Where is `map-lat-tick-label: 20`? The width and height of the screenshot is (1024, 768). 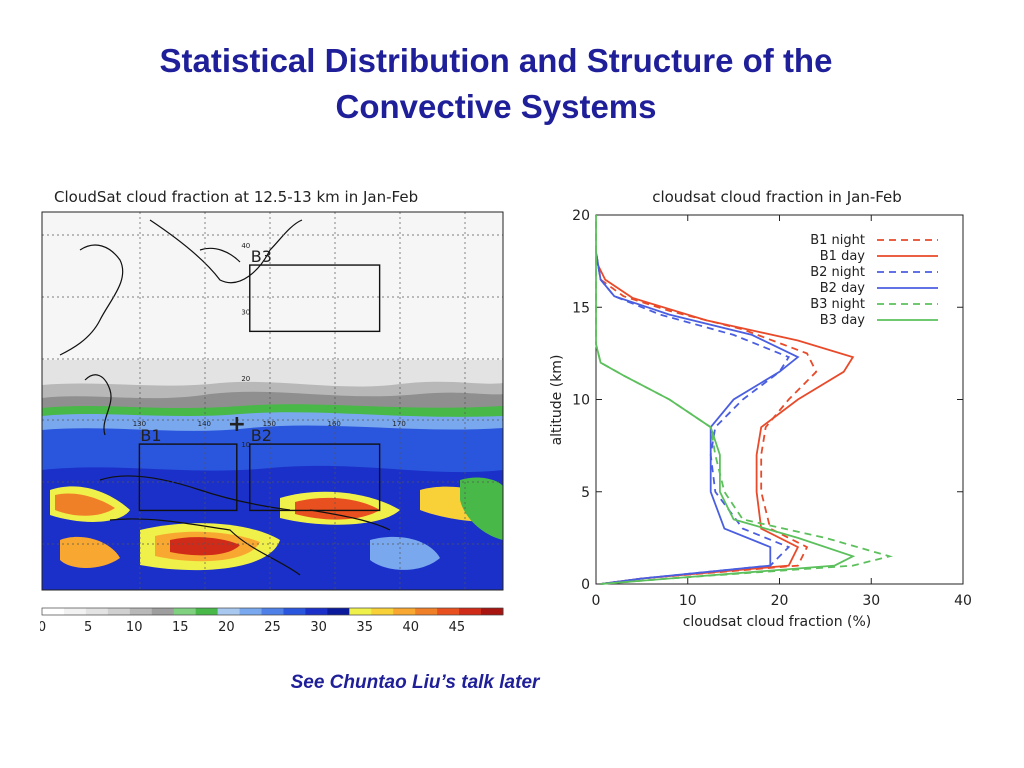 map-lat-tick-label: 20 is located at coordinates (245, 379).